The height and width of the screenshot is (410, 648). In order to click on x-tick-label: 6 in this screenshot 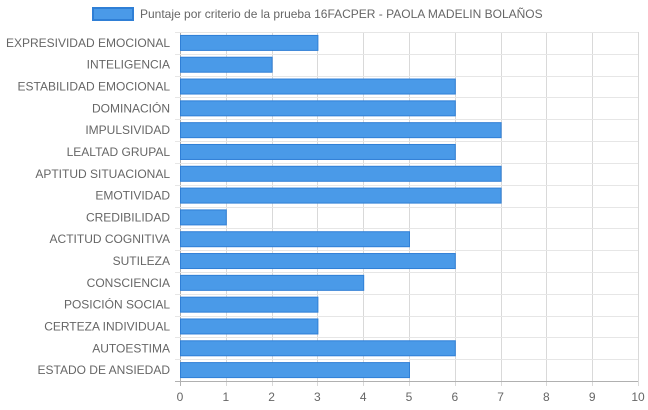, I will do `click(454, 397)`.